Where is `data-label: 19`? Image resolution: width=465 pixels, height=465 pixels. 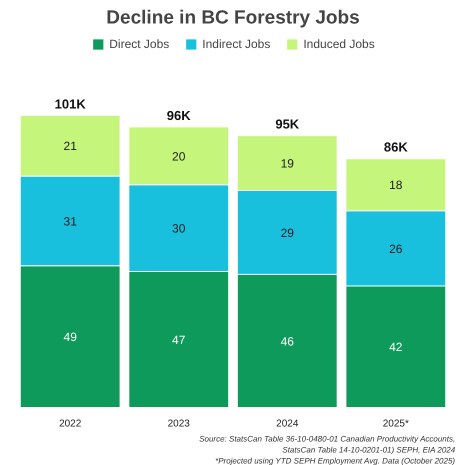
data-label: 19 is located at coordinates (287, 163).